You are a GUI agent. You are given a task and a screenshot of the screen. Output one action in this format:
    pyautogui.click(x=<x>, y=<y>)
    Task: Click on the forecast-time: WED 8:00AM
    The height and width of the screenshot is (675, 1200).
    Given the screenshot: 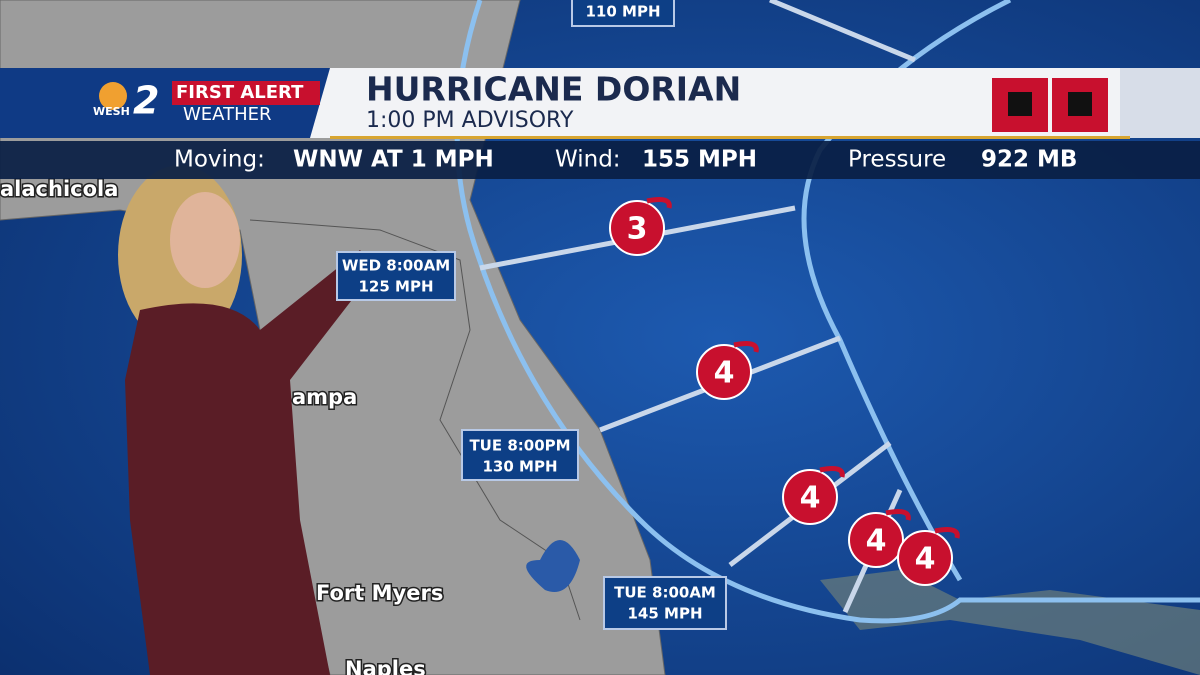 What is the action you would take?
    pyautogui.click(x=396, y=266)
    